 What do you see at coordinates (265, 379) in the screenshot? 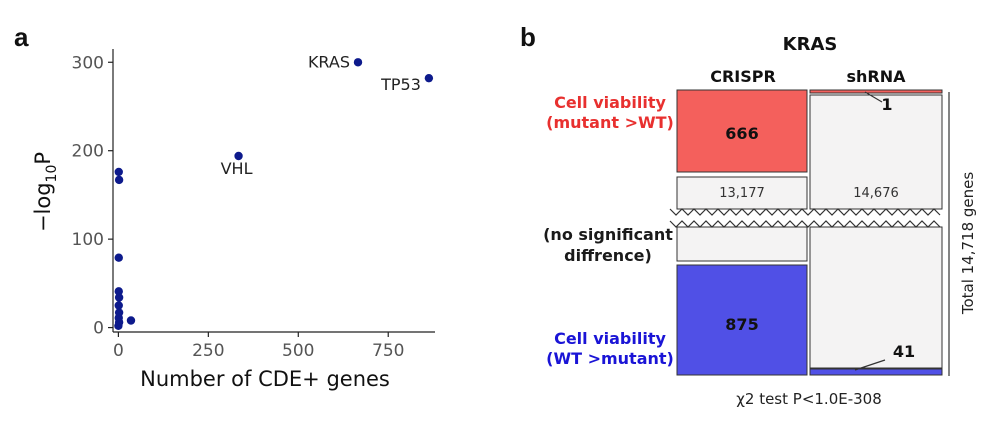
I see `x-axis-title: Number of CDE+ genes` at bounding box center [265, 379].